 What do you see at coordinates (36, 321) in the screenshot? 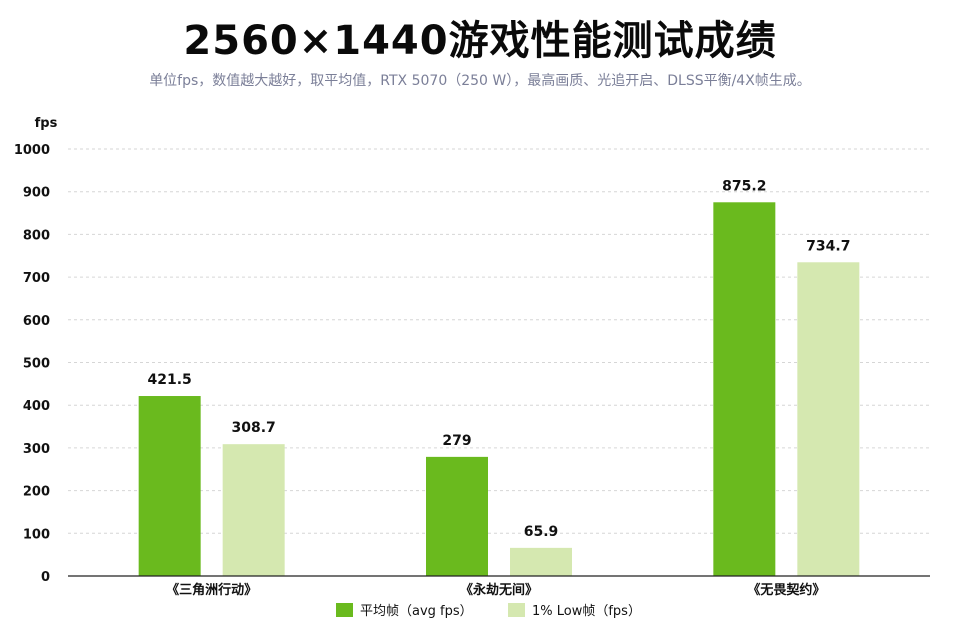
I see `y-tick-label: 600` at bounding box center [36, 321].